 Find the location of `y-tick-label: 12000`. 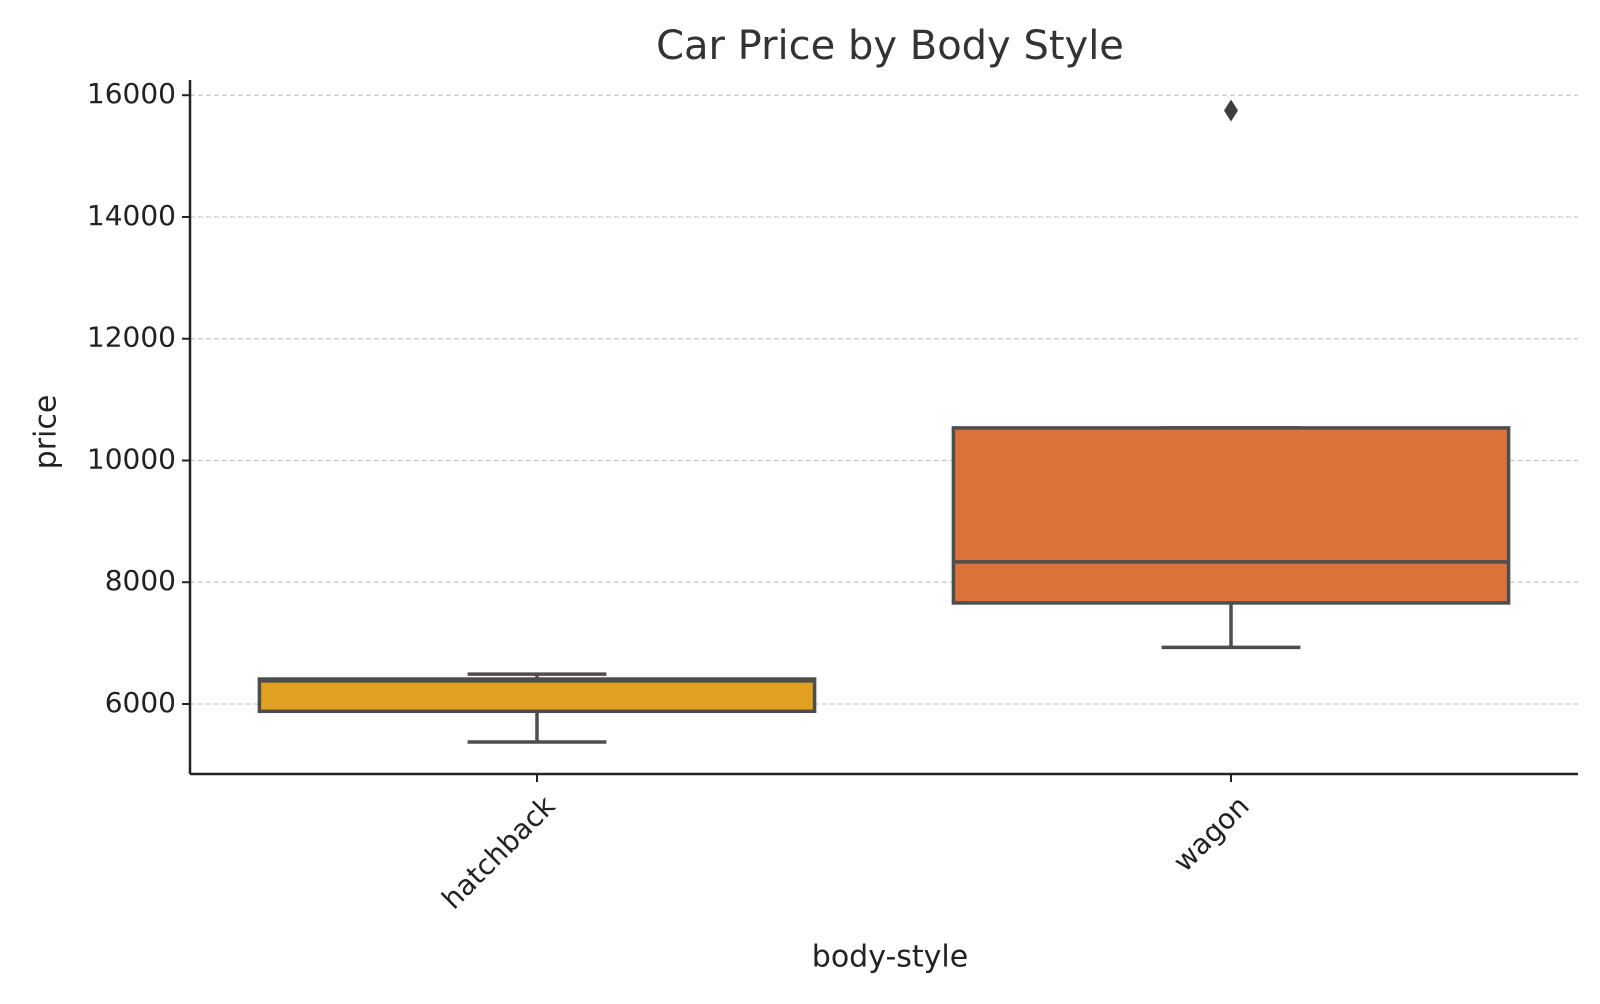

y-tick-label: 12000 is located at coordinates (131, 337).